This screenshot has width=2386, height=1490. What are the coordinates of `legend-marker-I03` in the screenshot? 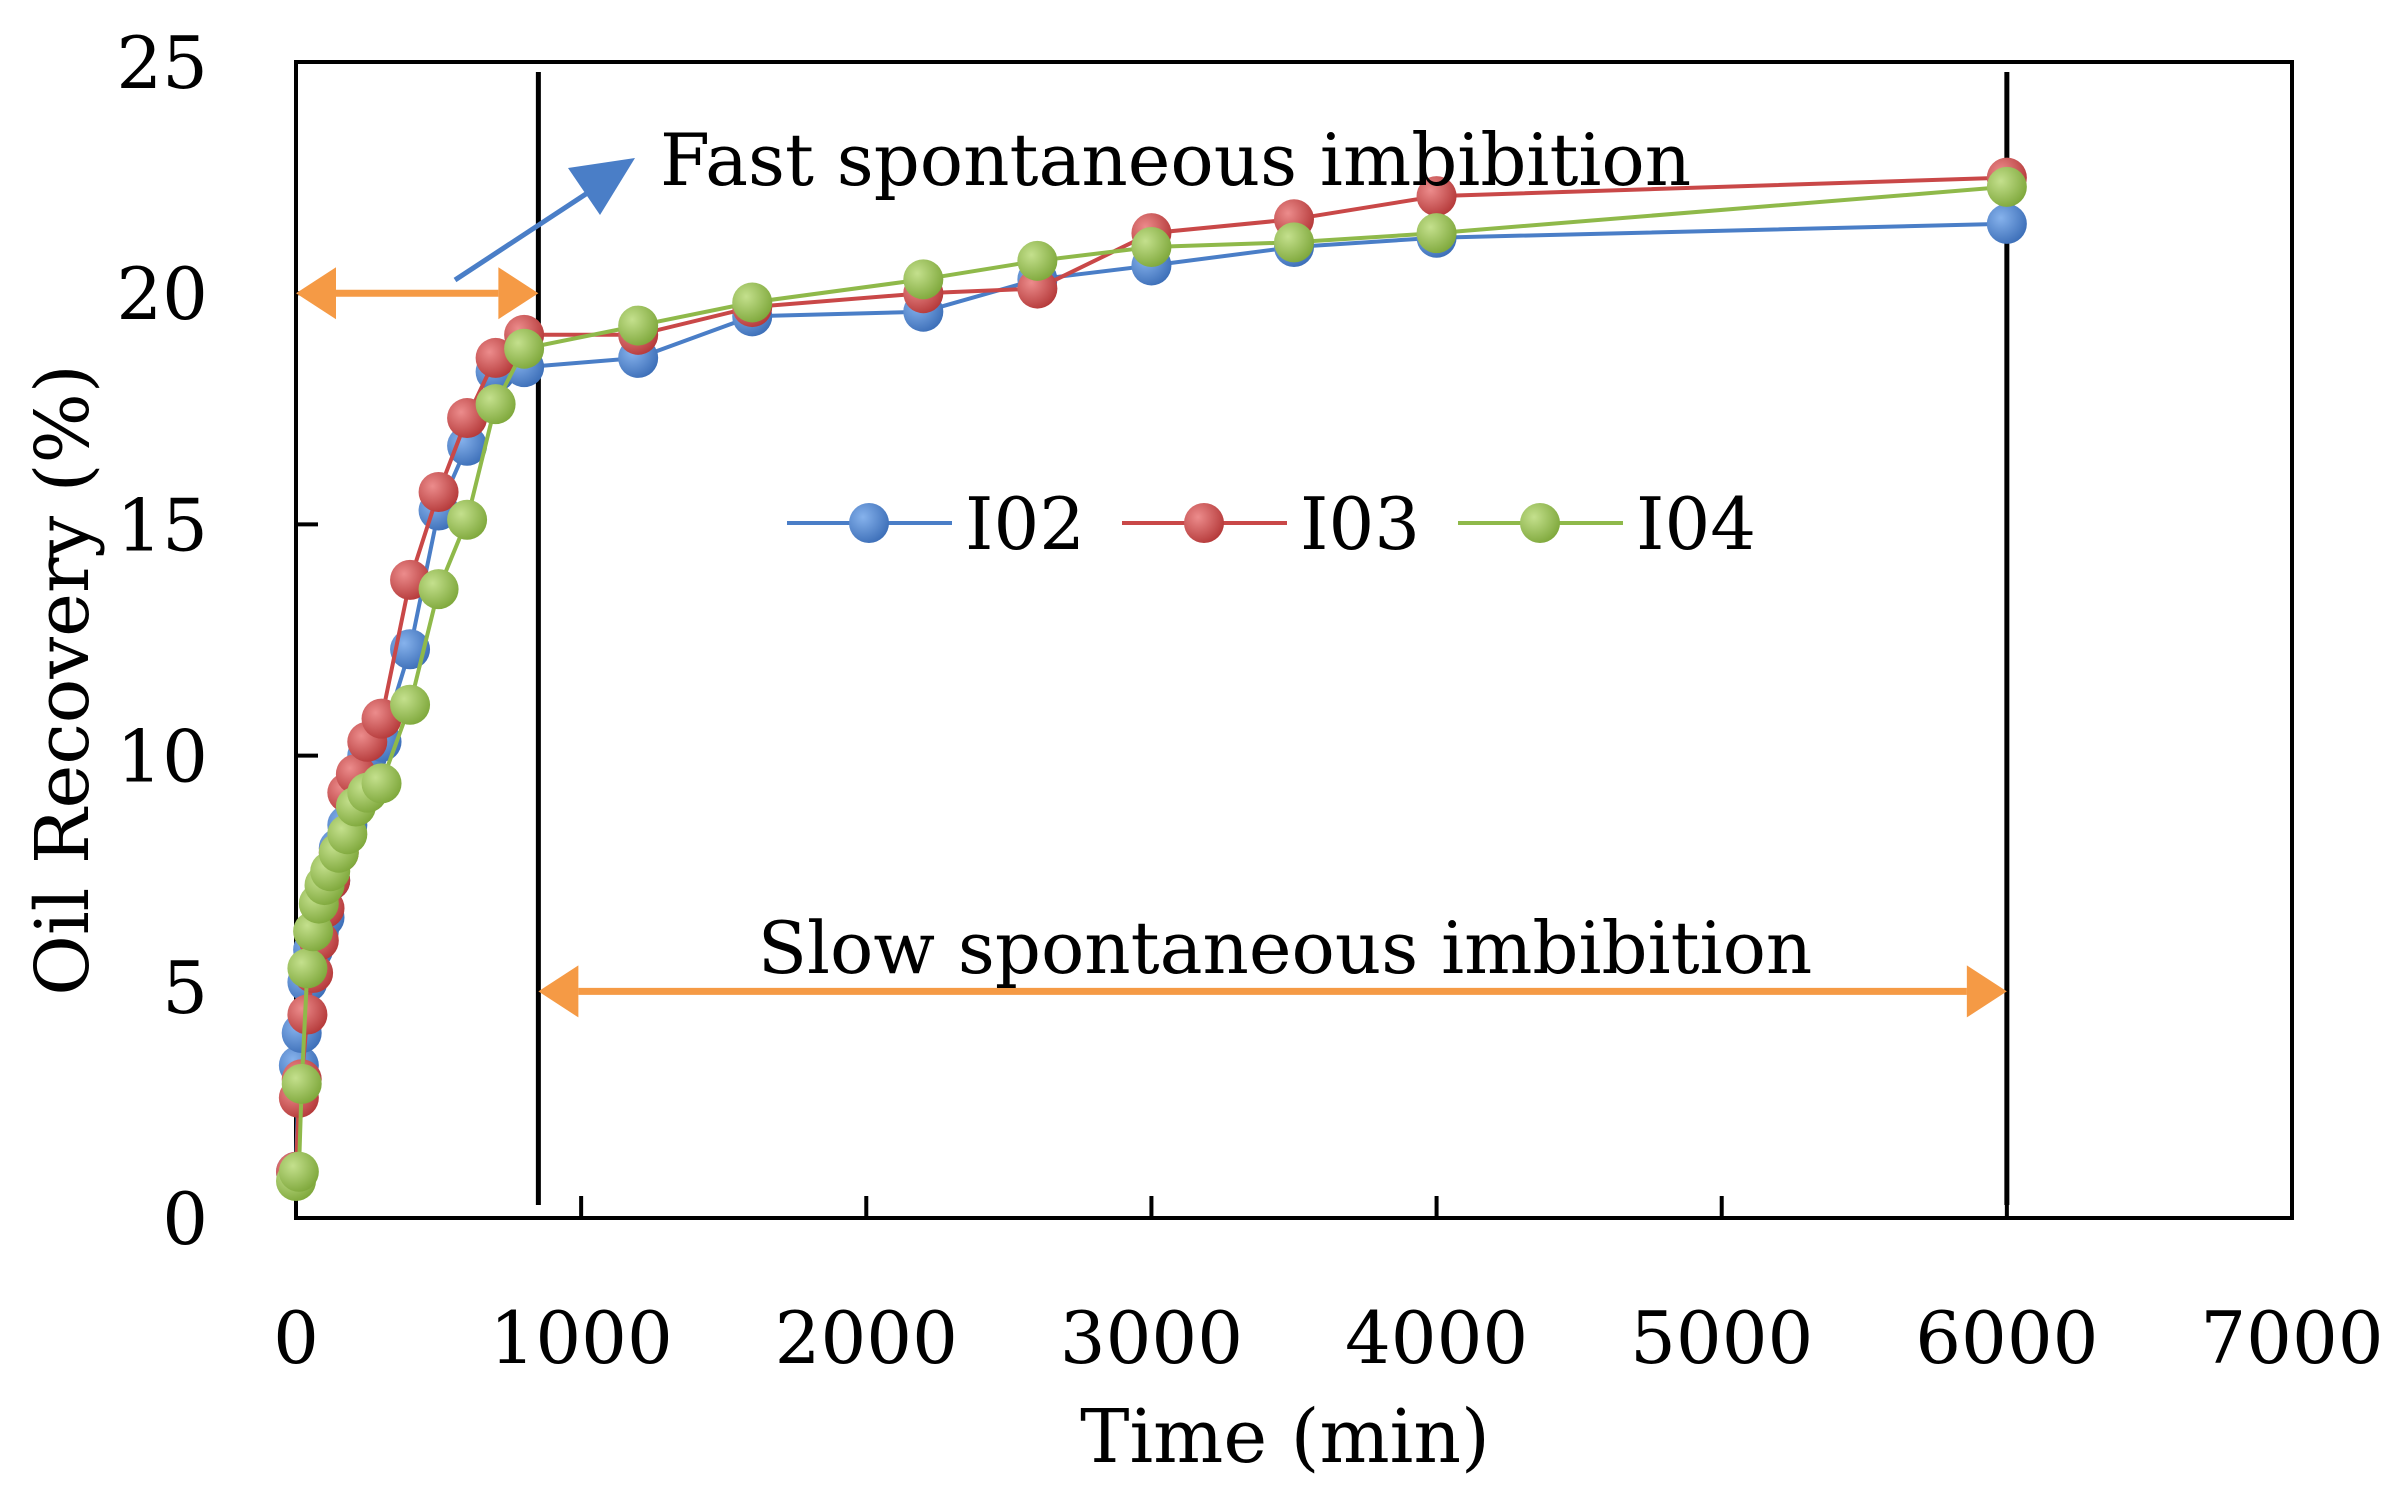 It's located at (1204, 523).